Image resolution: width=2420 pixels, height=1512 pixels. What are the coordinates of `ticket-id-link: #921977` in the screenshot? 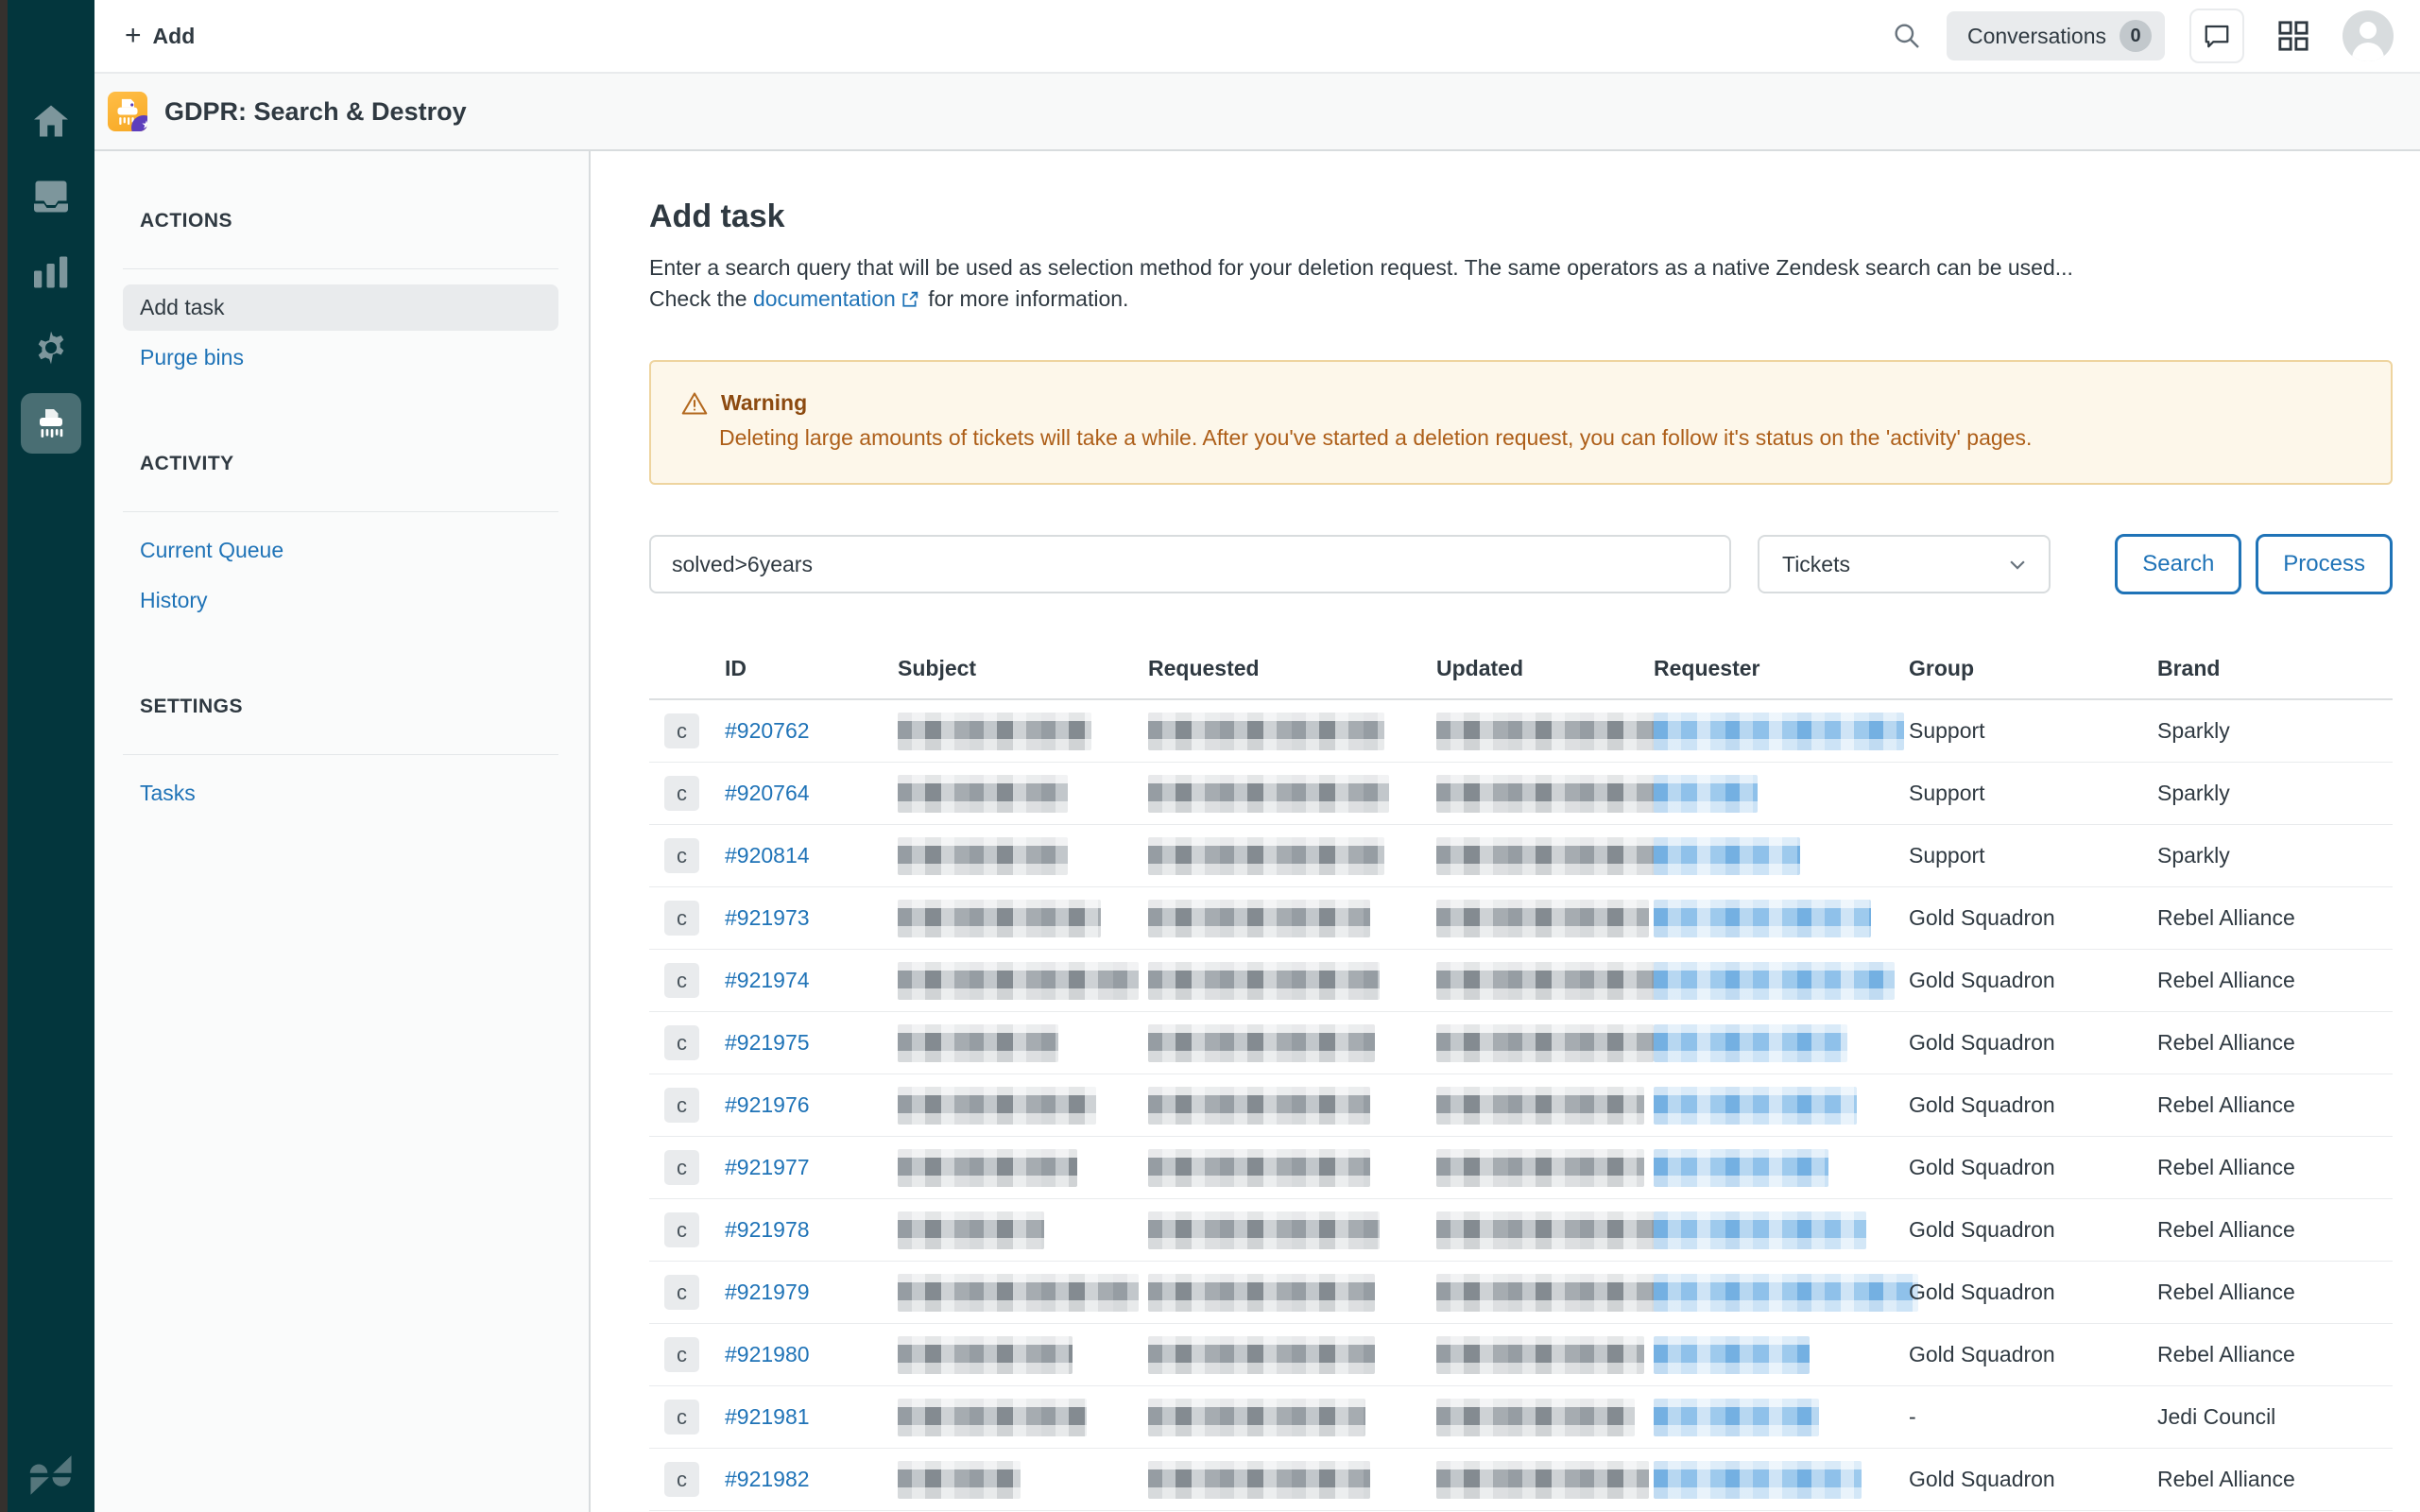 It's located at (767, 1167).